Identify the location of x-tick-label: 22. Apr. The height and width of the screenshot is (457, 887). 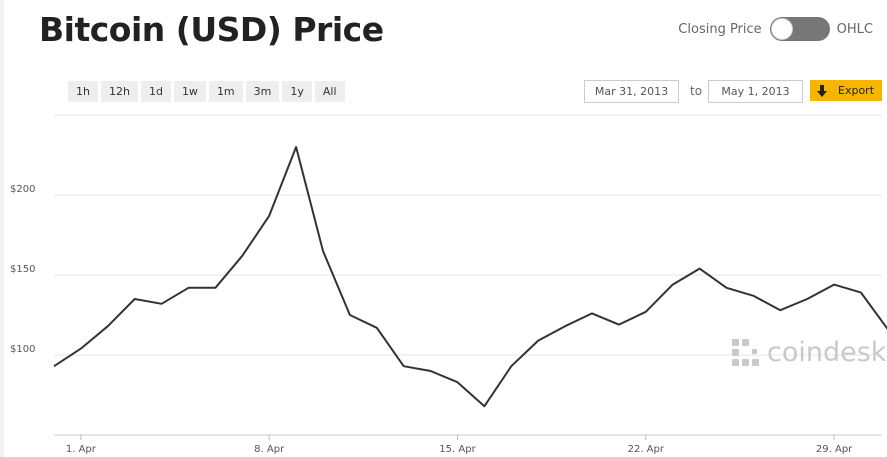
(646, 449).